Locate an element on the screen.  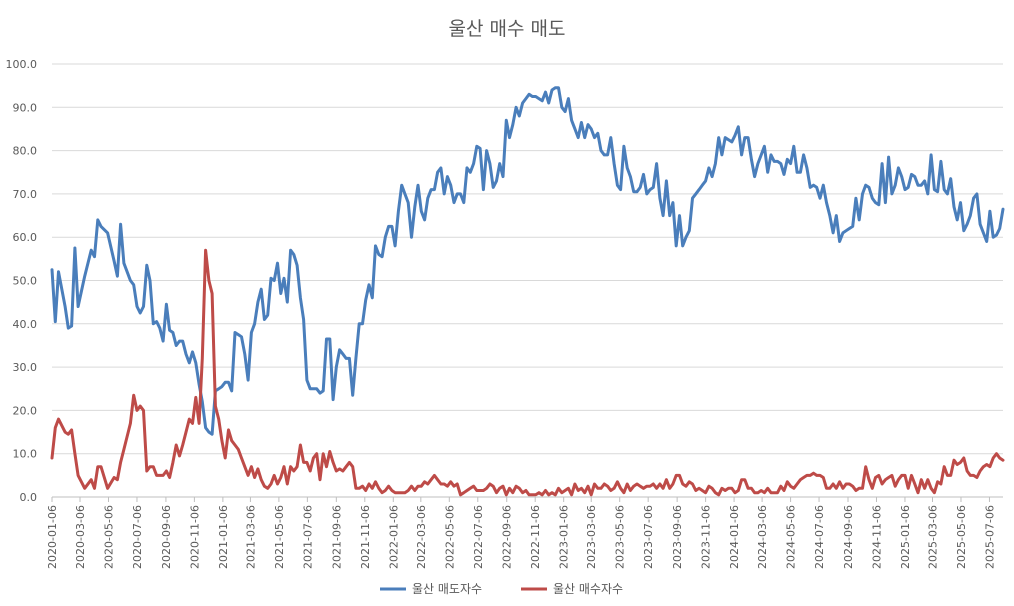
y-tick-label: 50.0 is located at coordinates (25, 281).